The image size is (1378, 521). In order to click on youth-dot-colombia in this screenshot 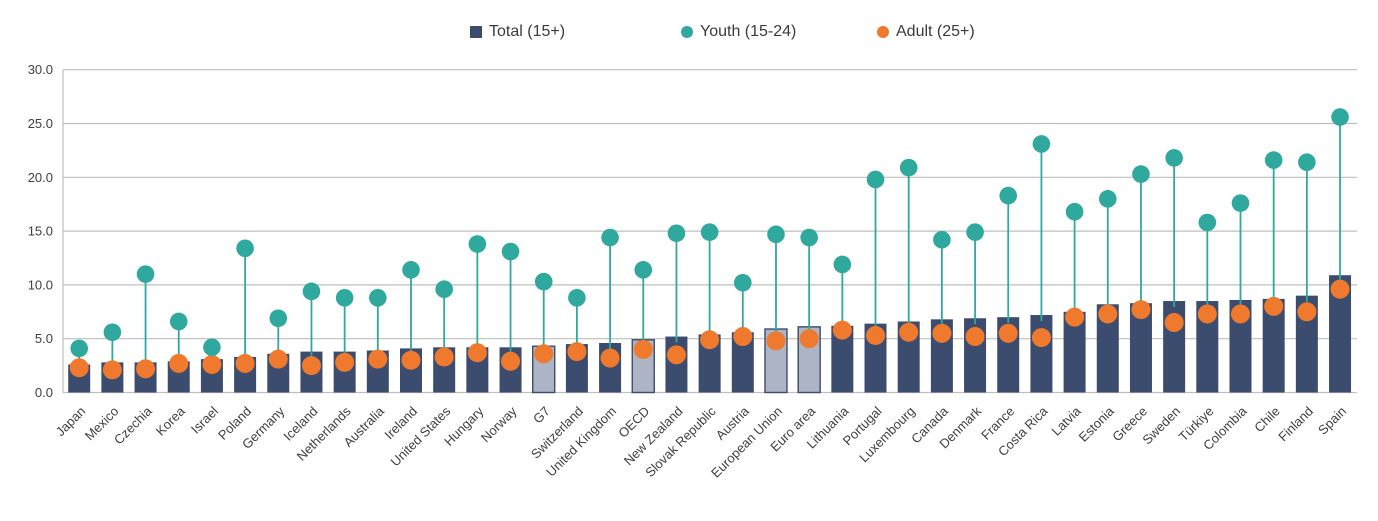, I will do `click(1240, 203)`.